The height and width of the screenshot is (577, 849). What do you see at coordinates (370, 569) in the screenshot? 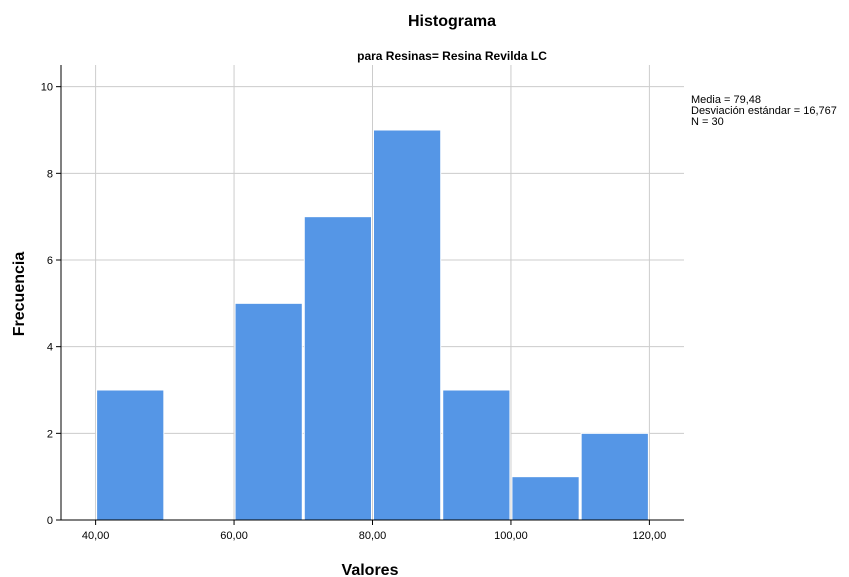
I see `x-axis-title: Valores` at bounding box center [370, 569].